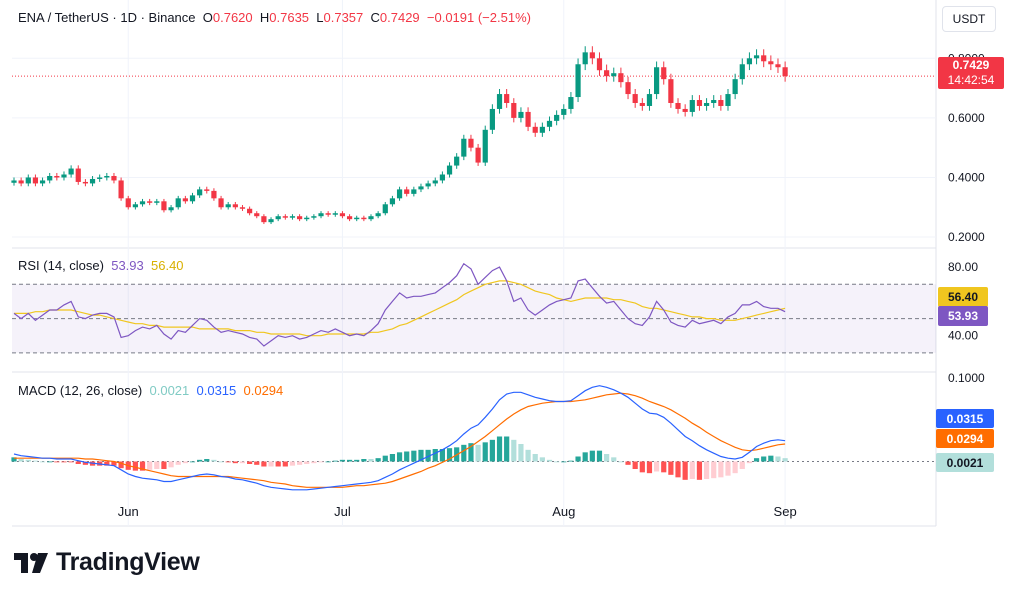 The image size is (1024, 597). I want to click on rsi-tick-label: 40.00, so click(963, 336).